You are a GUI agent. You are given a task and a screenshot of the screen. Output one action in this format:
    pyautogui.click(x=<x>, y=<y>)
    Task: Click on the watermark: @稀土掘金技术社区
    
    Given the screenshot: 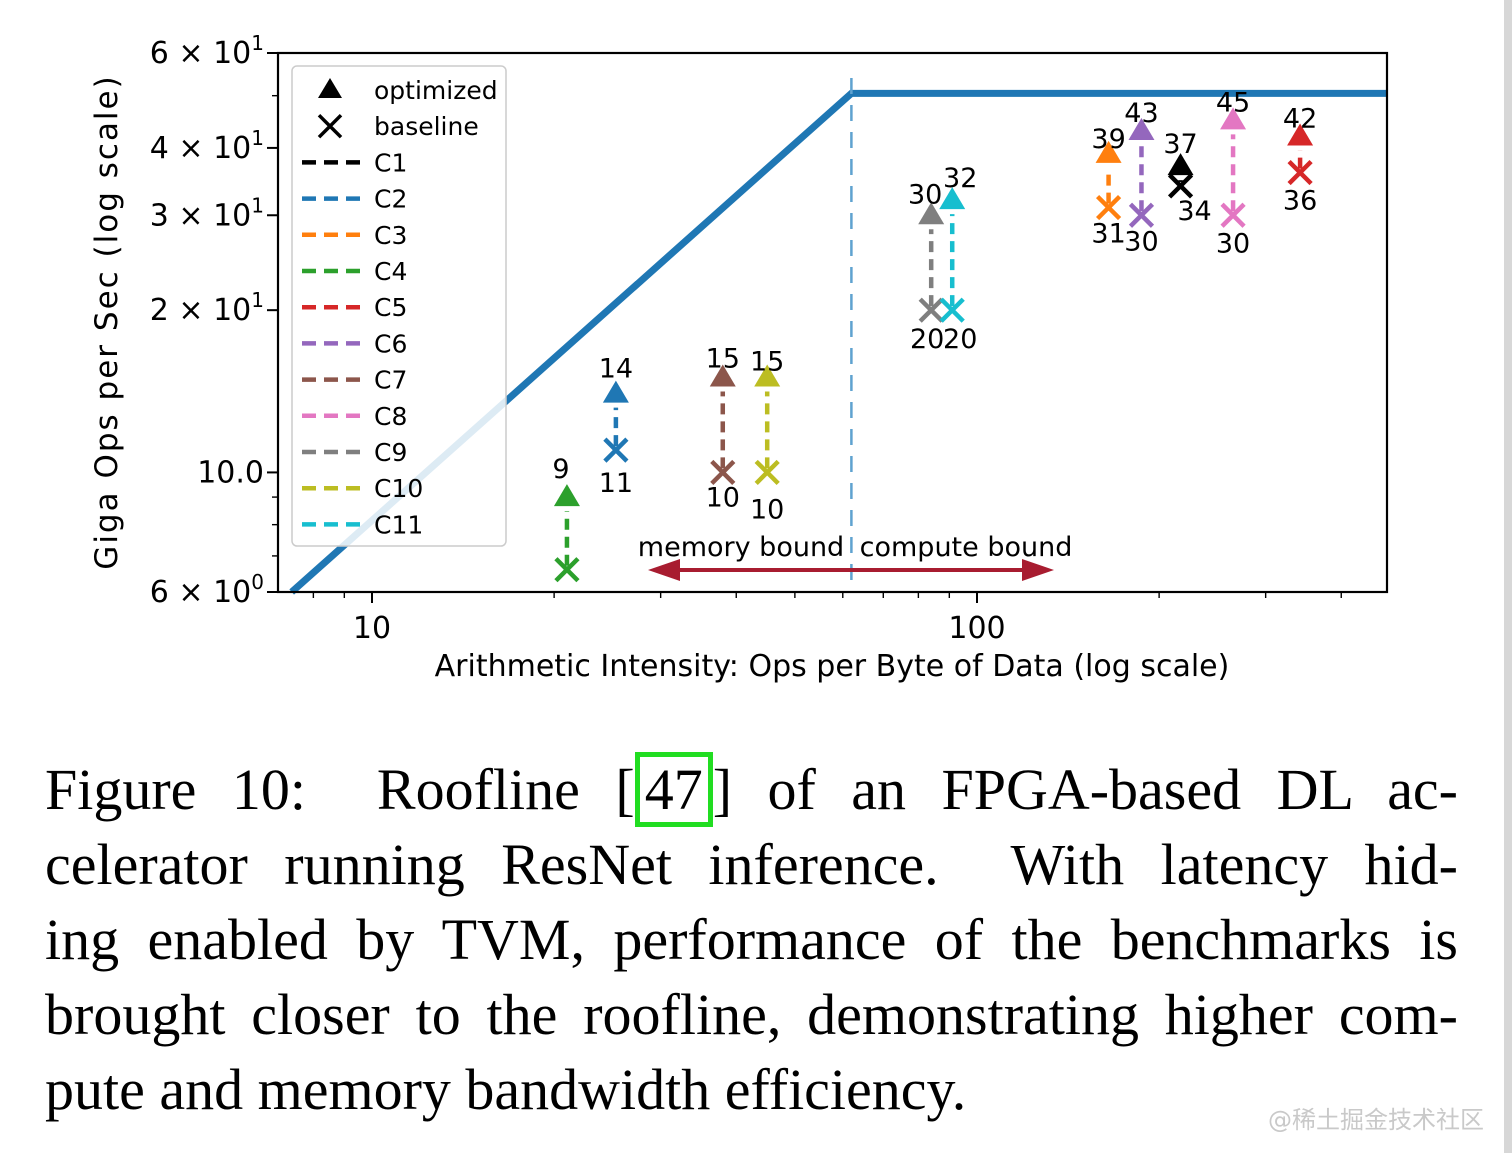 What is the action you would take?
    pyautogui.click(x=1376, y=1120)
    